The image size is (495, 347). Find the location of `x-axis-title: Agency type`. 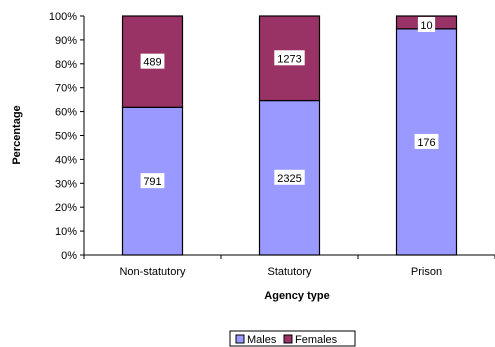

x-axis-title: Agency type is located at coordinates (296, 296).